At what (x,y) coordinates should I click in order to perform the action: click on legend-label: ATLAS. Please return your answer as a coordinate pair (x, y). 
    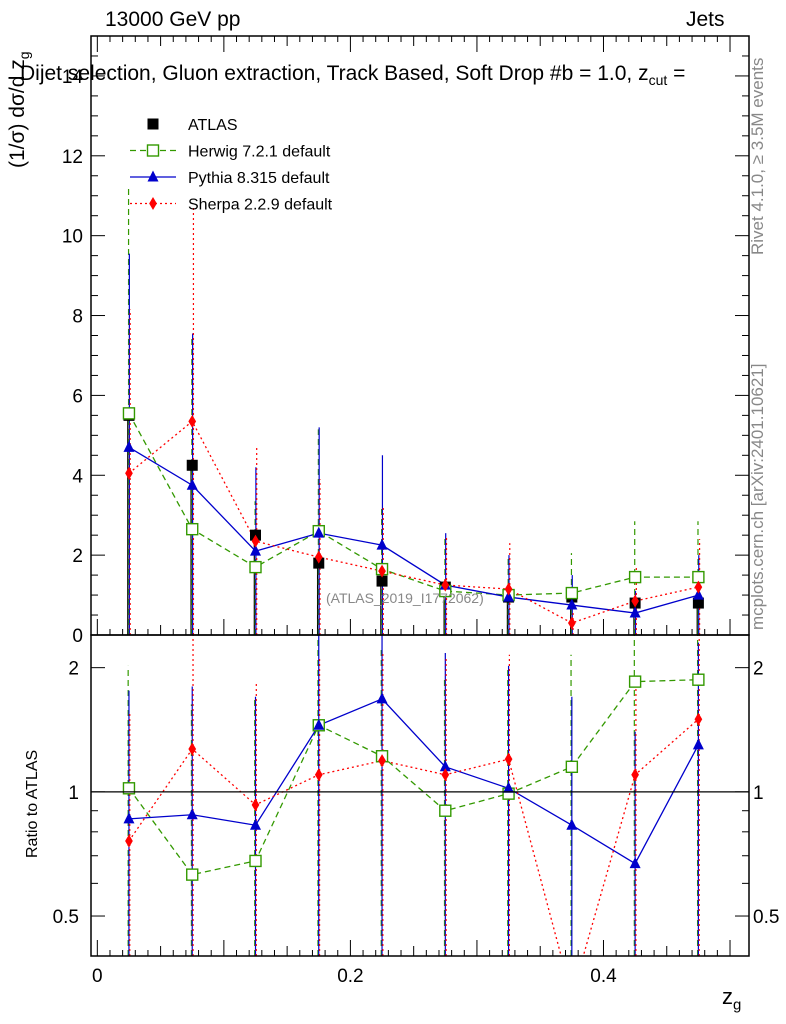
    Looking at the image, I should click on (213, 125).